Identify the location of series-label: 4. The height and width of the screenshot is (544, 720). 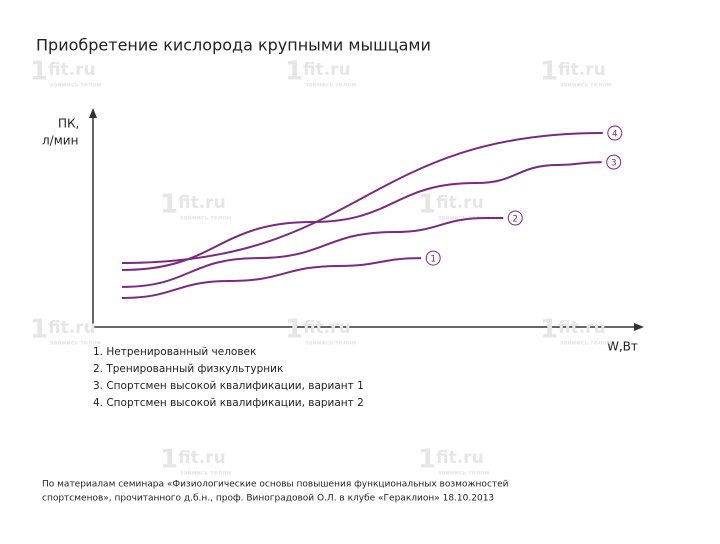
(615, 135).